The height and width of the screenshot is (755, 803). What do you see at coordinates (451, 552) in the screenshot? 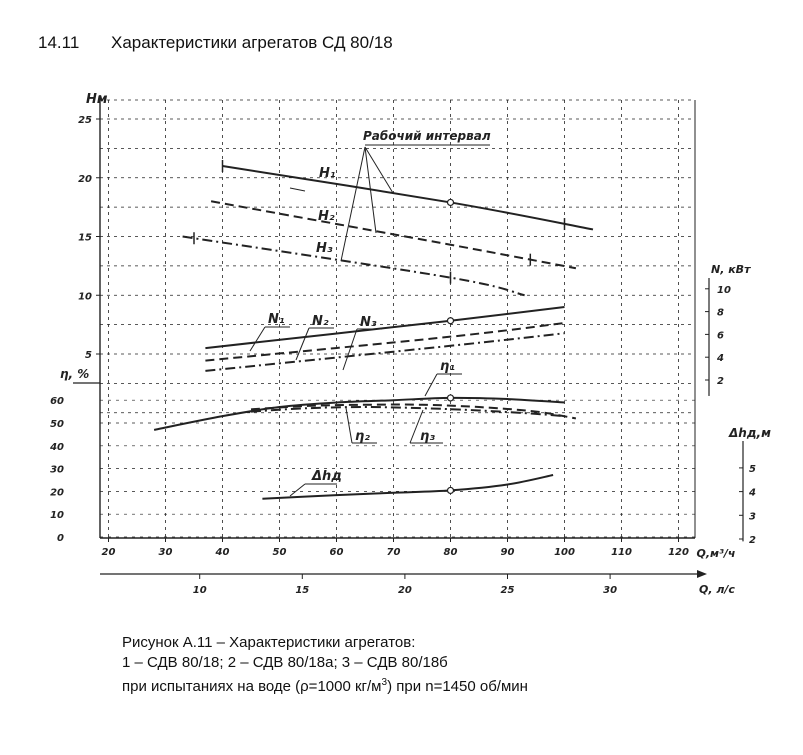
I see `q-tick-label: 80` at bounding box center [451, 552].